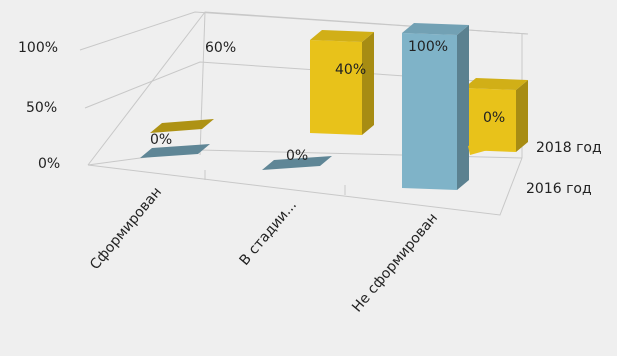 The height and width of the screenshot is (356, 617). I want to click on label-2018-extra: 0%, so click(494, 118).